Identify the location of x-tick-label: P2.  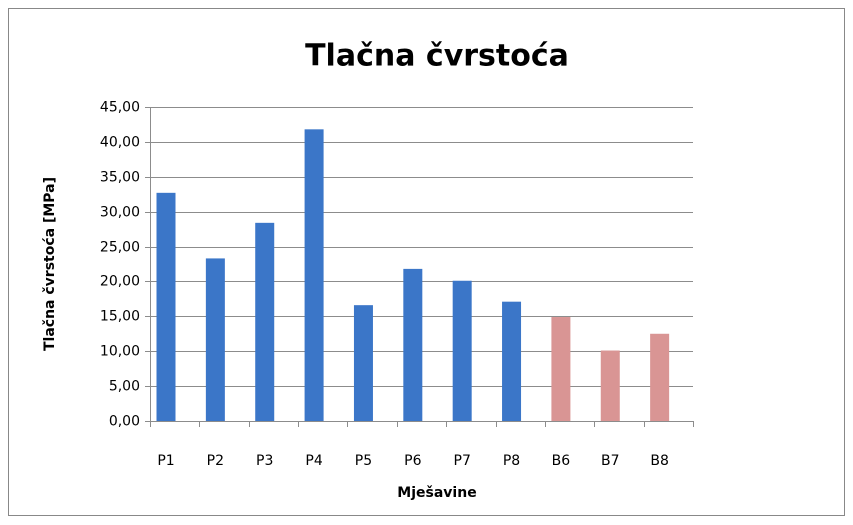
(215, 461).